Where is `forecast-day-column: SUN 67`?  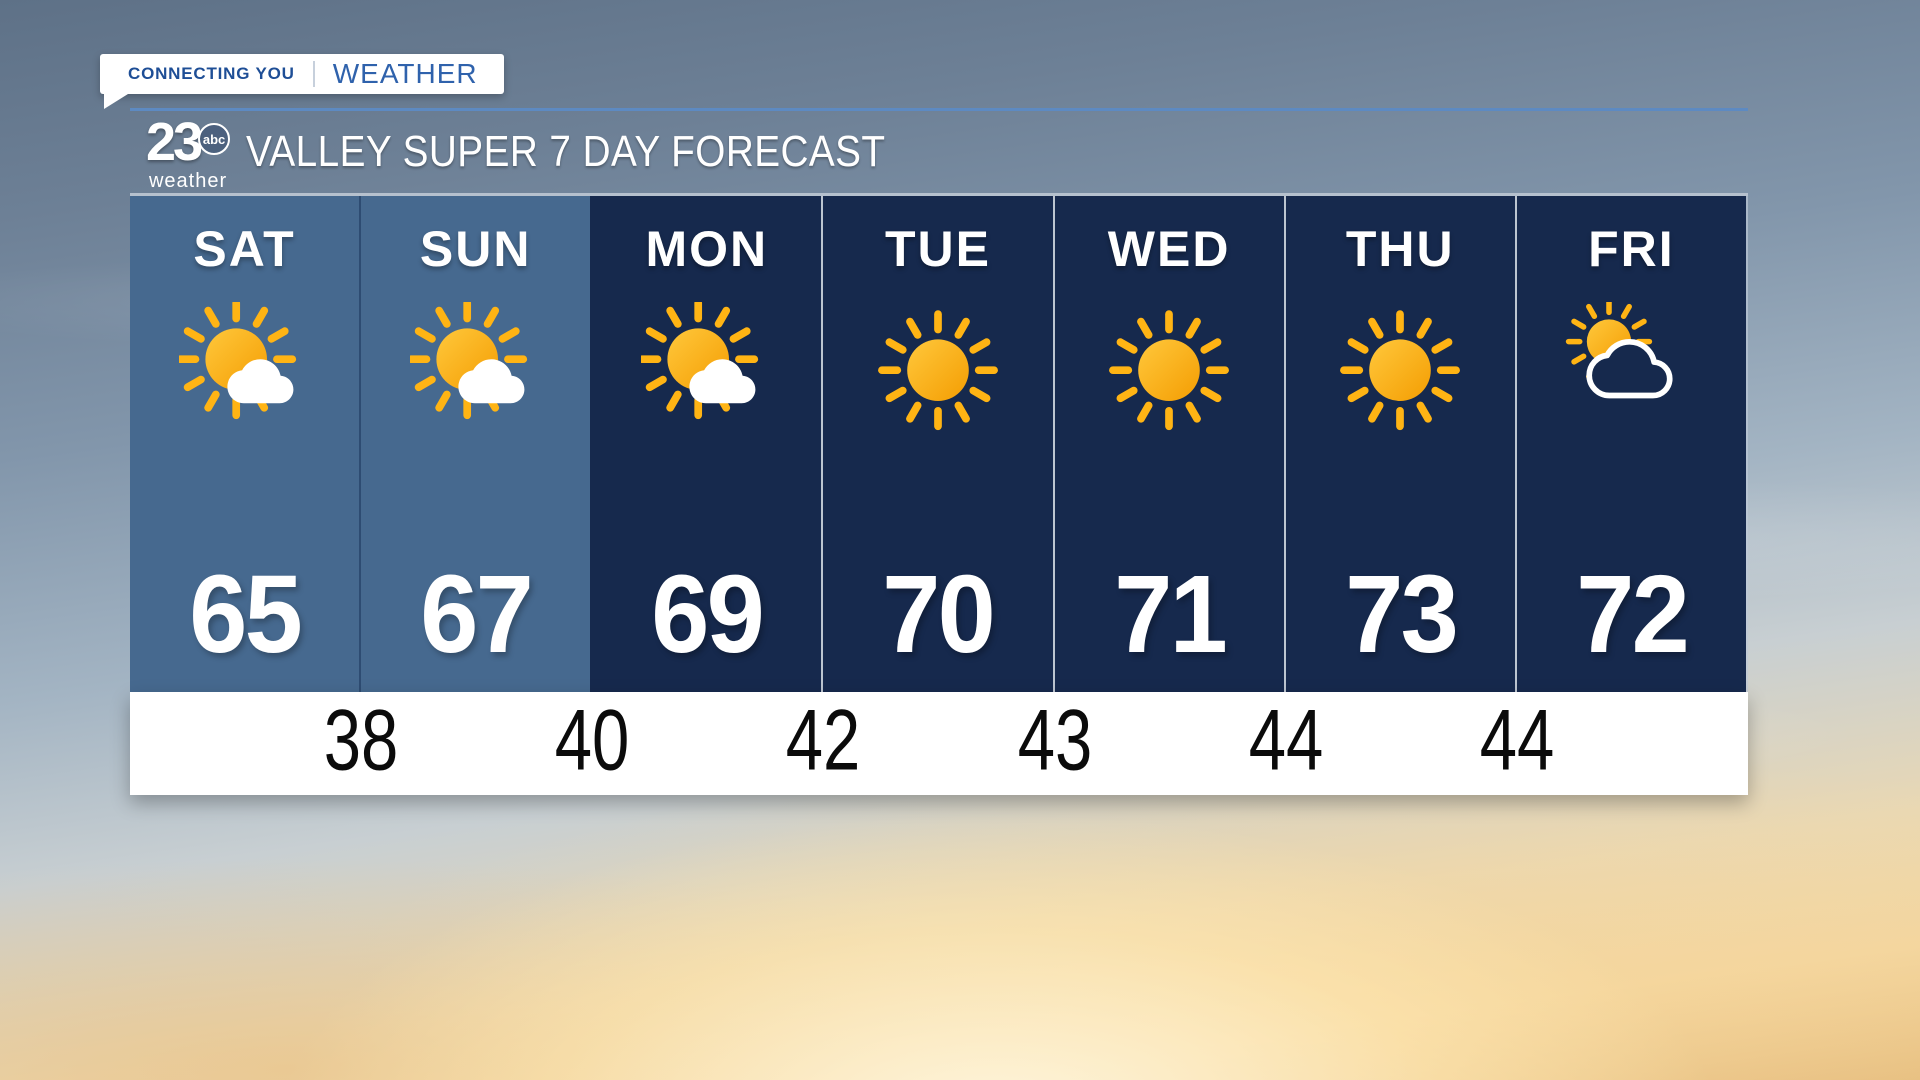
forecast-day-column: SUN 67 is located at coordinates (475, 444).